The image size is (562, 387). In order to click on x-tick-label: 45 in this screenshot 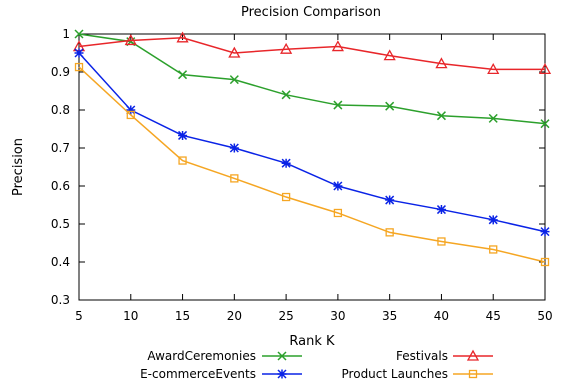, I will do `click(493, 316)`.